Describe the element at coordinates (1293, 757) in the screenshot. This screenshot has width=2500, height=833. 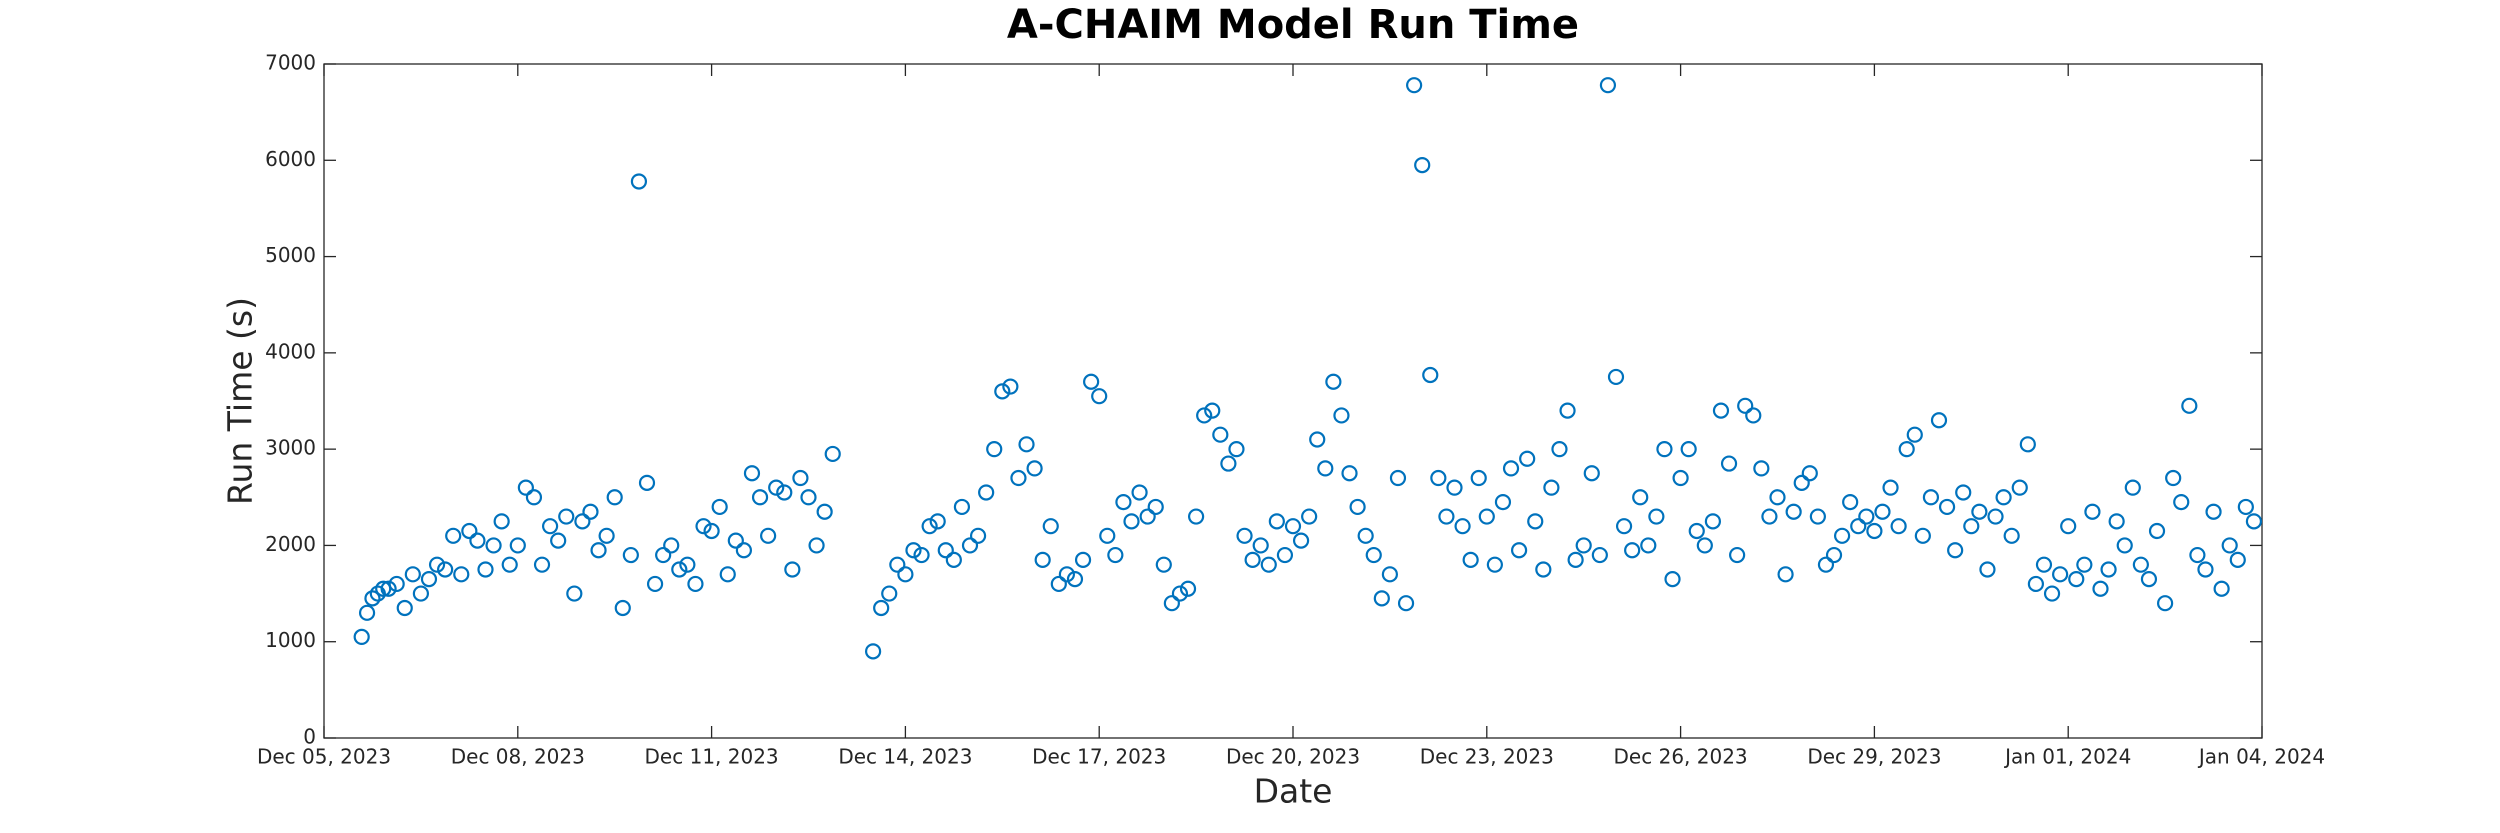
I see `x-tick-label: Dec 20, 2023` at that location.